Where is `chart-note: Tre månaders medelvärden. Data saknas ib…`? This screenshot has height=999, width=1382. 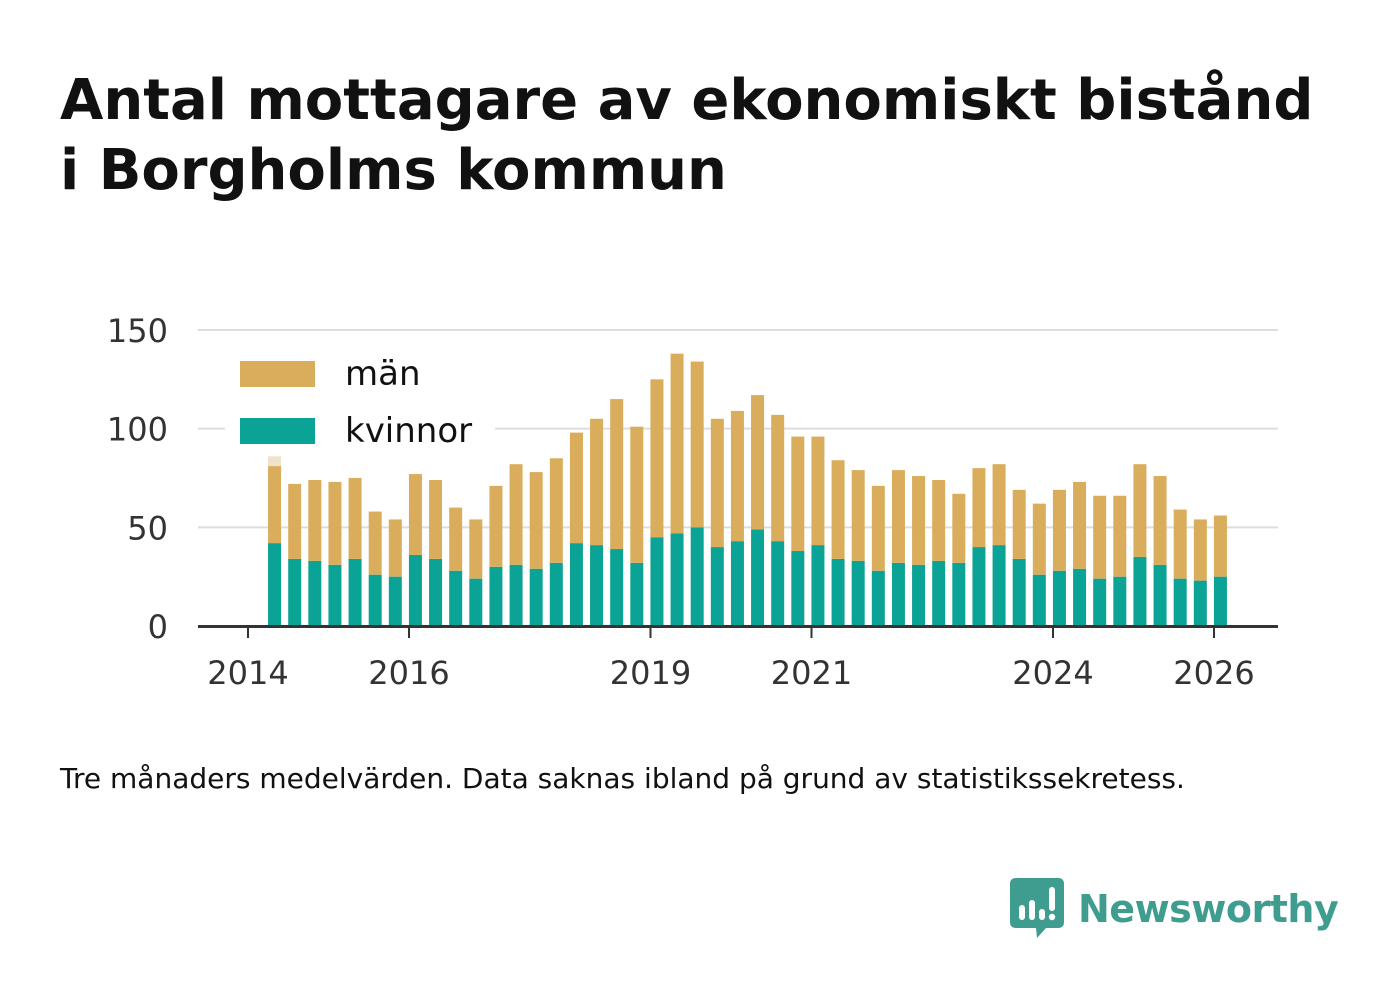 chart-note: Tre månaders medelvärden. Data saknas ib… is located at coordinates (622, 778).